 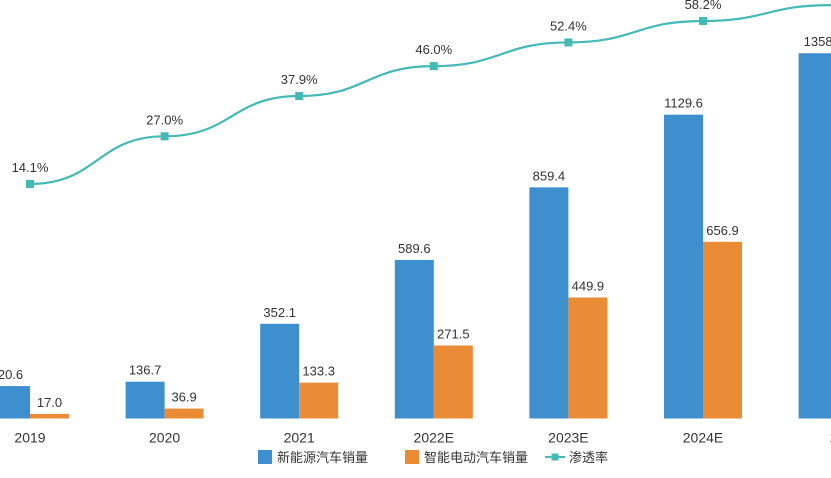 I want to click on data-label-nev-sales-2021: 352.1, so click(x=279, y=312).